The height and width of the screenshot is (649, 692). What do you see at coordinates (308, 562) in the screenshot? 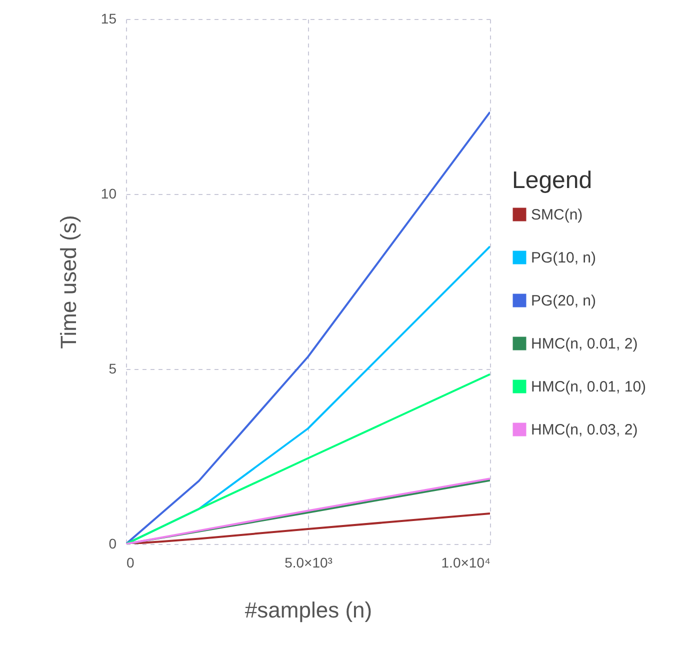
I see `x-tick-label: 5.0×10³` at bounding box center [308, 562].